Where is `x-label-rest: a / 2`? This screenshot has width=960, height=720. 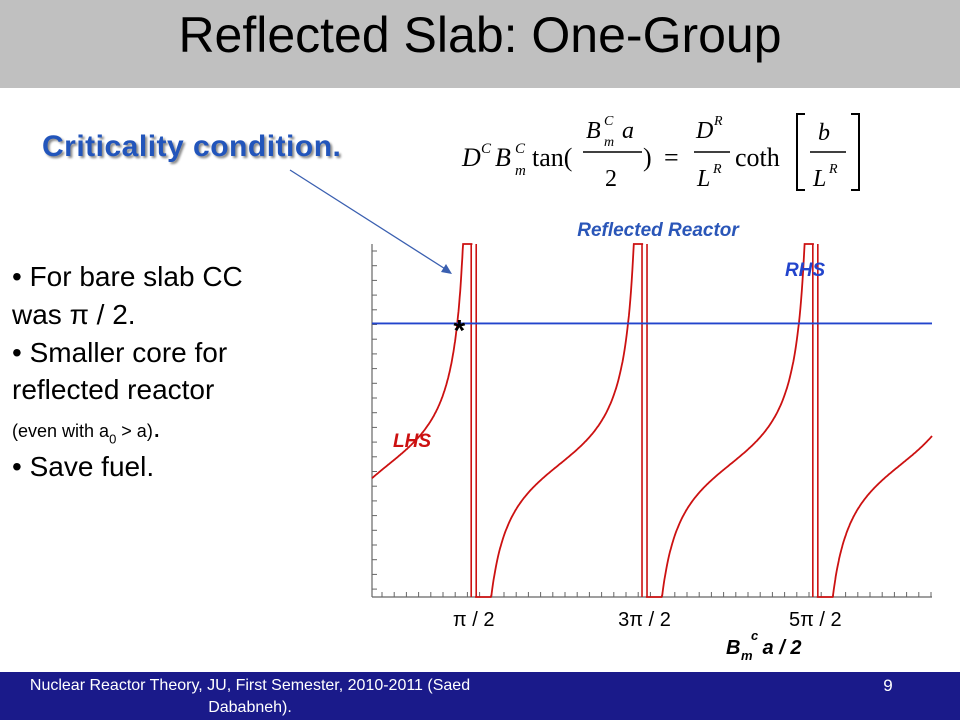 x-label-rest: a / 2 is located at coordinates (779, 648).